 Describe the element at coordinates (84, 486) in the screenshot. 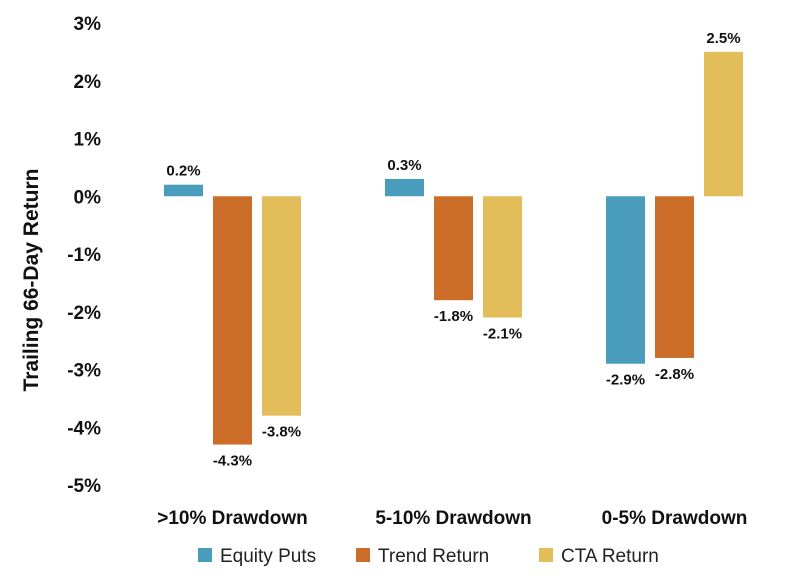

I see `y-tick-label: -5%` at that location.